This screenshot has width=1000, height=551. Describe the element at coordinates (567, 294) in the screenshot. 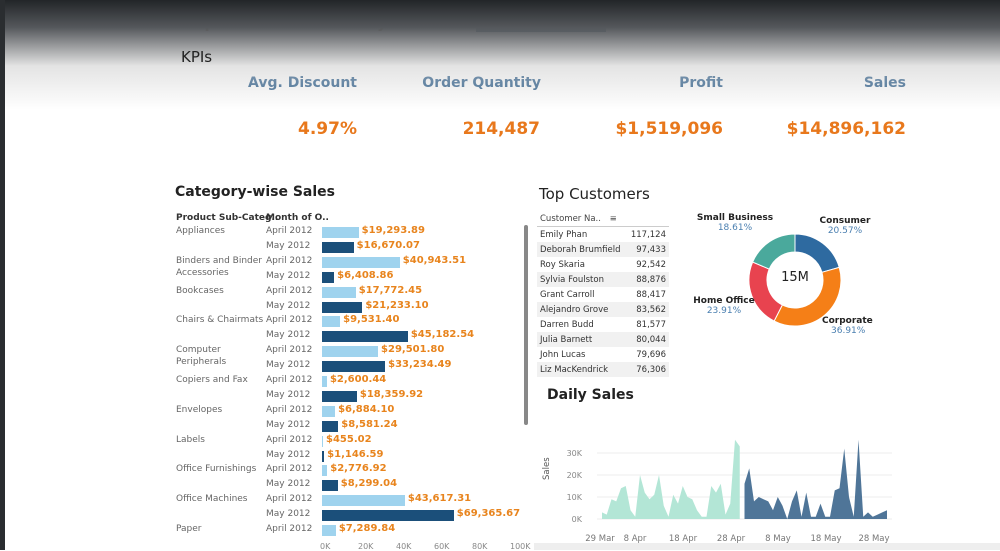

I see `customer-name: Grant Carroll` at that location.